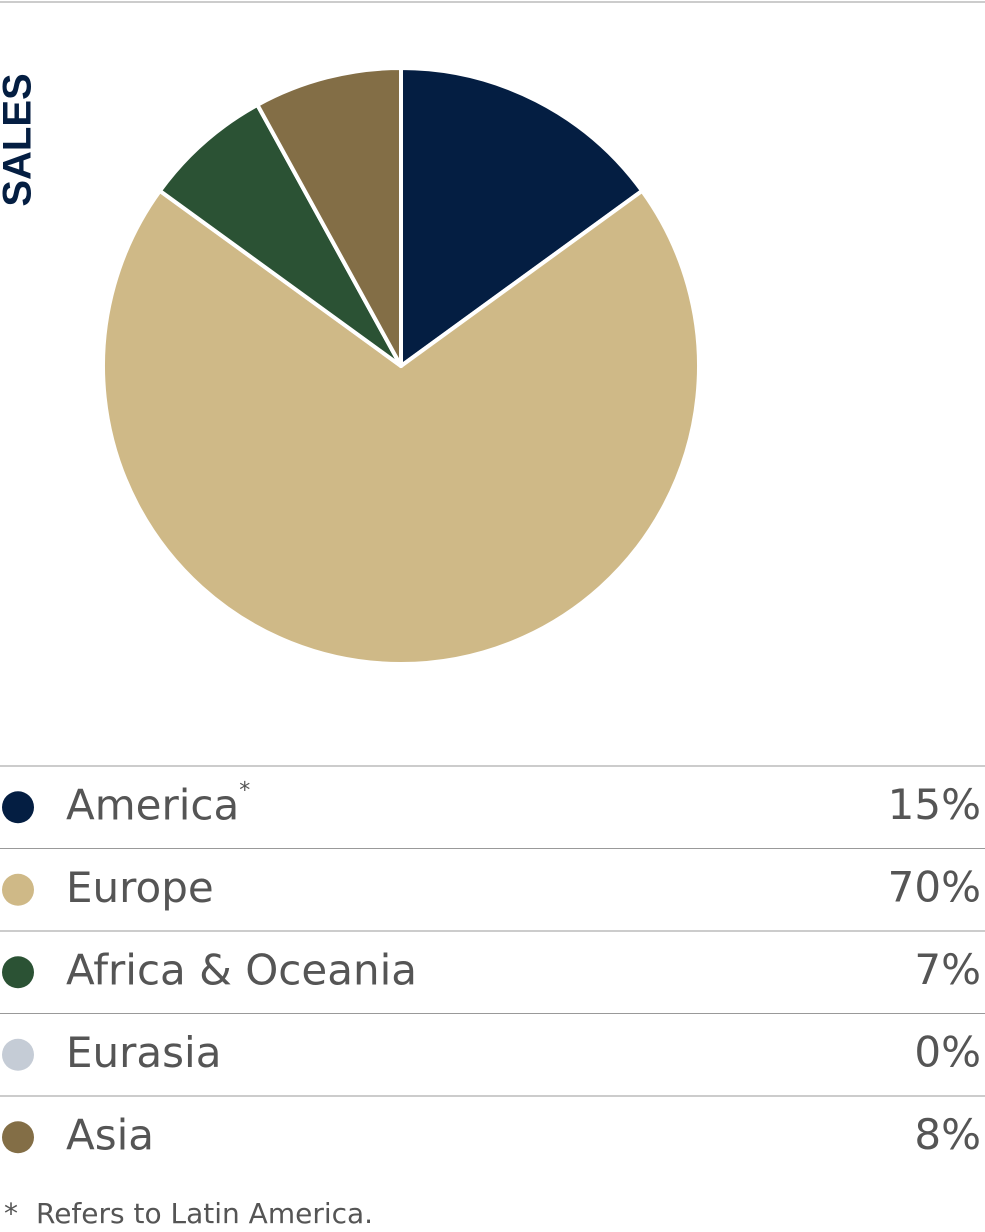  Describe the element at coordinates (934, 804) in the screenshot. I see `value-label: 15%` at that location.